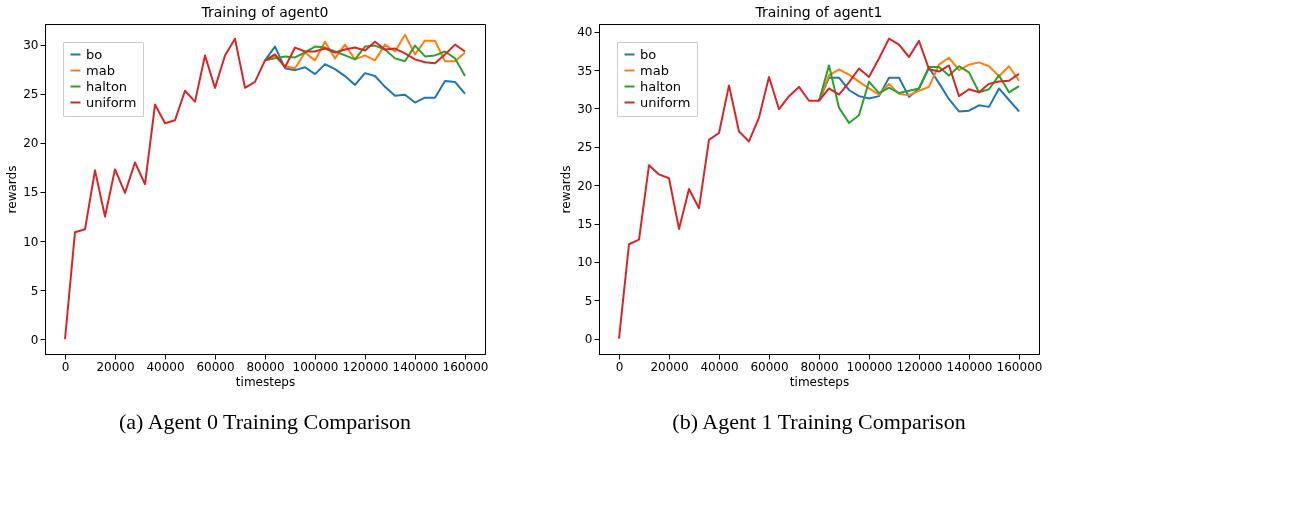 The width and height of the screenshot is (1301, 527). I want to click on text: (a) Agent 0 Training Comparison, so click(265, 421).